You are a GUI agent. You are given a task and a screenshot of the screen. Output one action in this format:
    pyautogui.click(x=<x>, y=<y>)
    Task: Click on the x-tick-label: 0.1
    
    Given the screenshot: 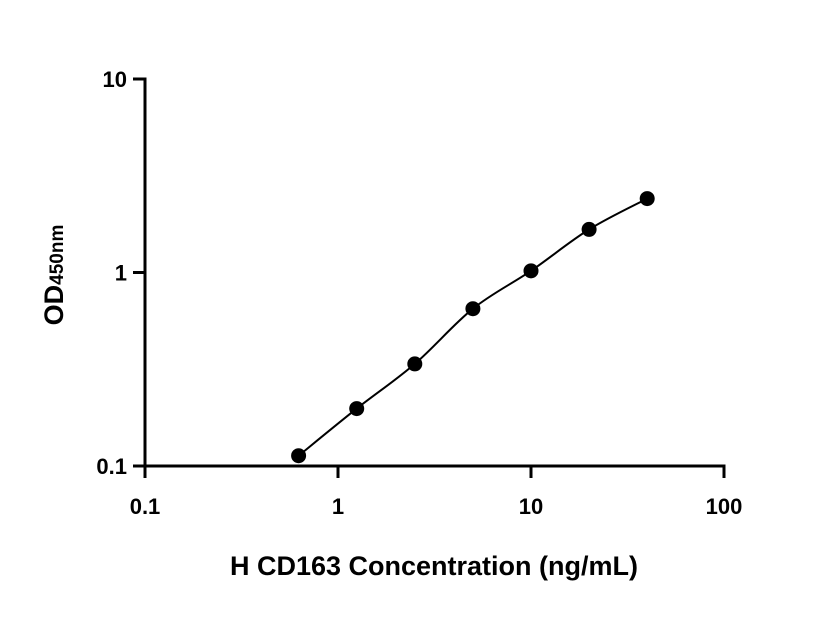 What is the action you would take?
    pyautogui.click(x=145, y=506)
    